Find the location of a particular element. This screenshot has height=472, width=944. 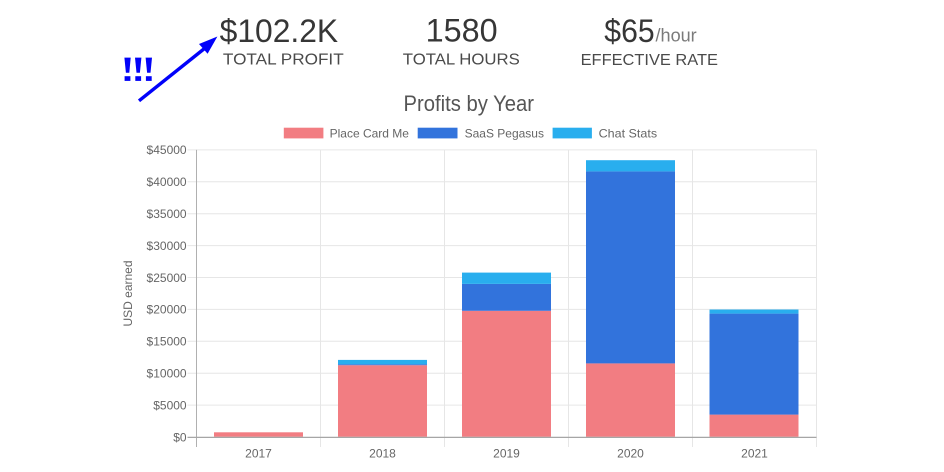

svg-text: $0 is located at coordinates (180, 437).